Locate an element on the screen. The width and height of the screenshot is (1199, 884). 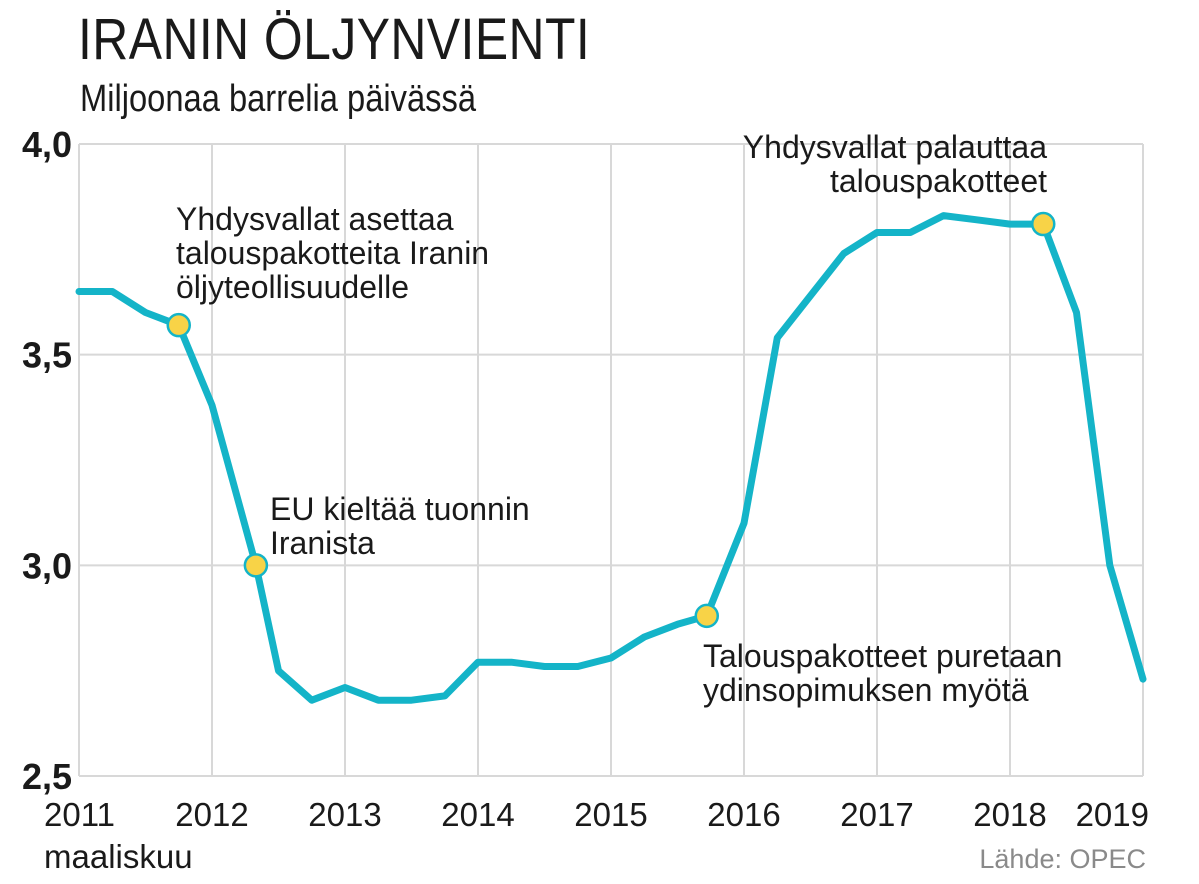
event-annotation-line: Yhdysvallat palauttaa is located at coordinates (895, 147).